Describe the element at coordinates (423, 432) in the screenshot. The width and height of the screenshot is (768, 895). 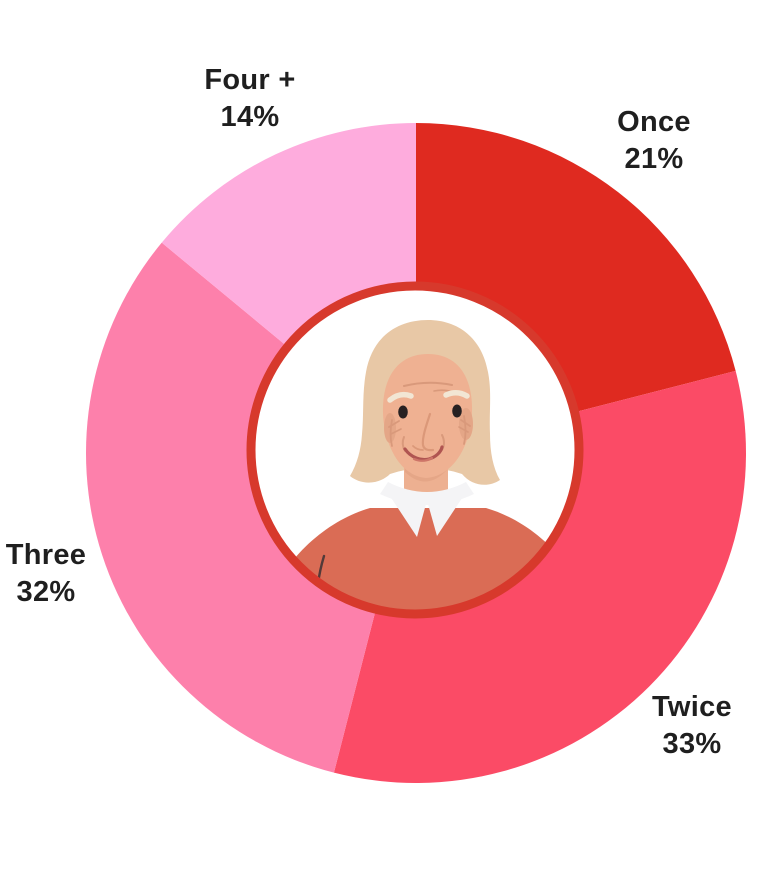
I see `avatar-nose` at that location.